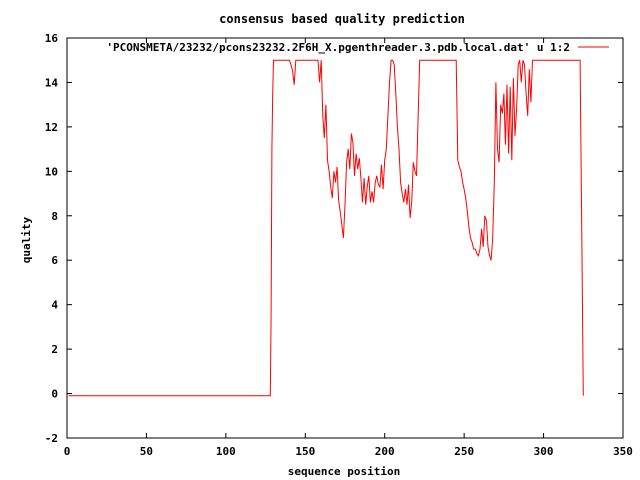  I want to click on y-tick-label: 2, so click(54, 349).